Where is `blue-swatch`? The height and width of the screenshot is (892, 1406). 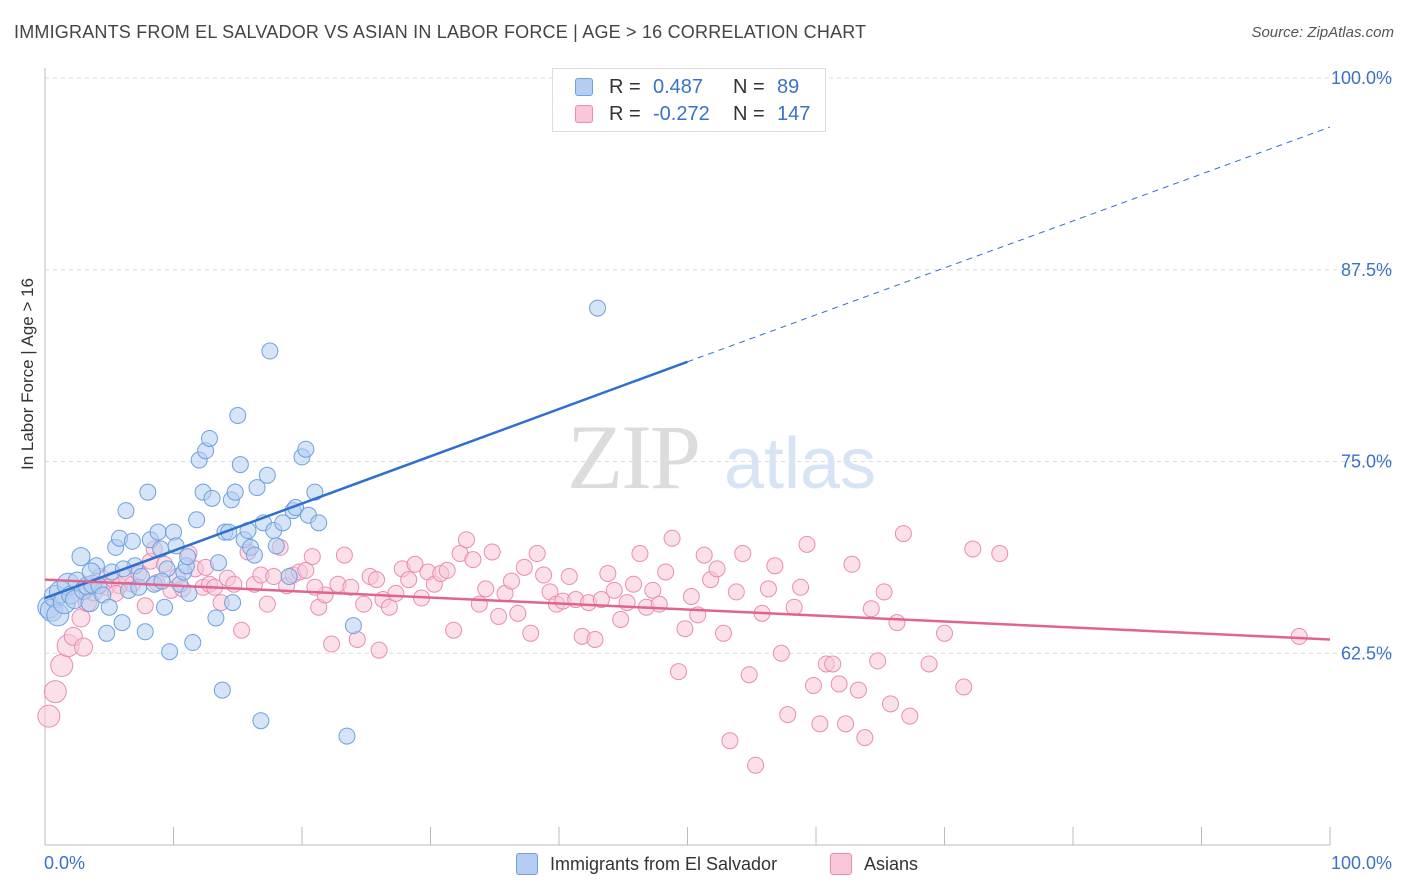 blue-swatch is located at coordinates (584, 87).